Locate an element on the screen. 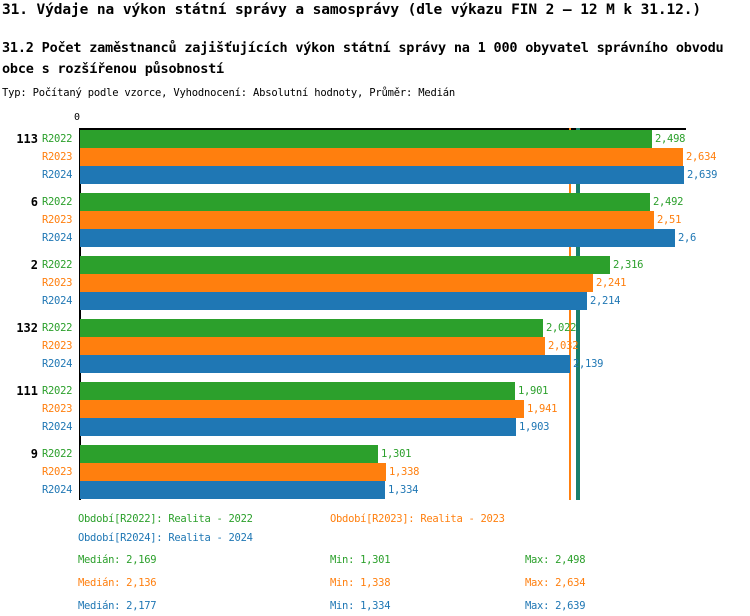  bar-row: R2023 1,338 is located at coordinates (375, 472).